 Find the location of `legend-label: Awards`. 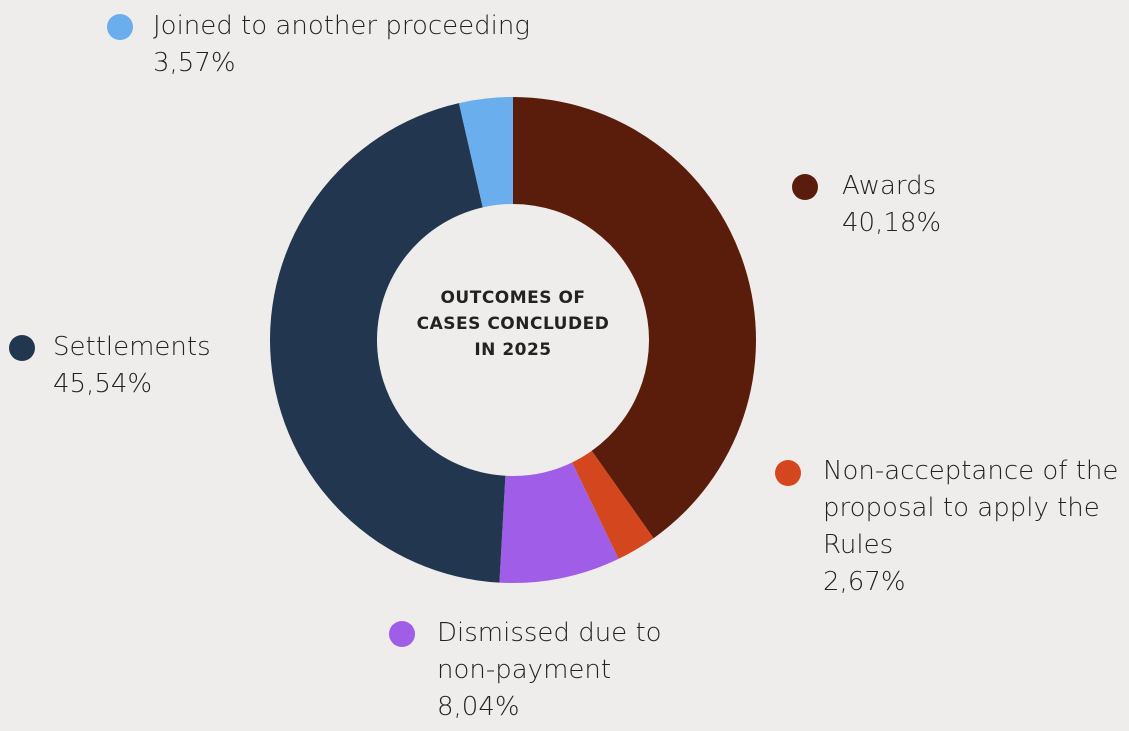

legend-label: Awards is located at coordinates (889, 186).